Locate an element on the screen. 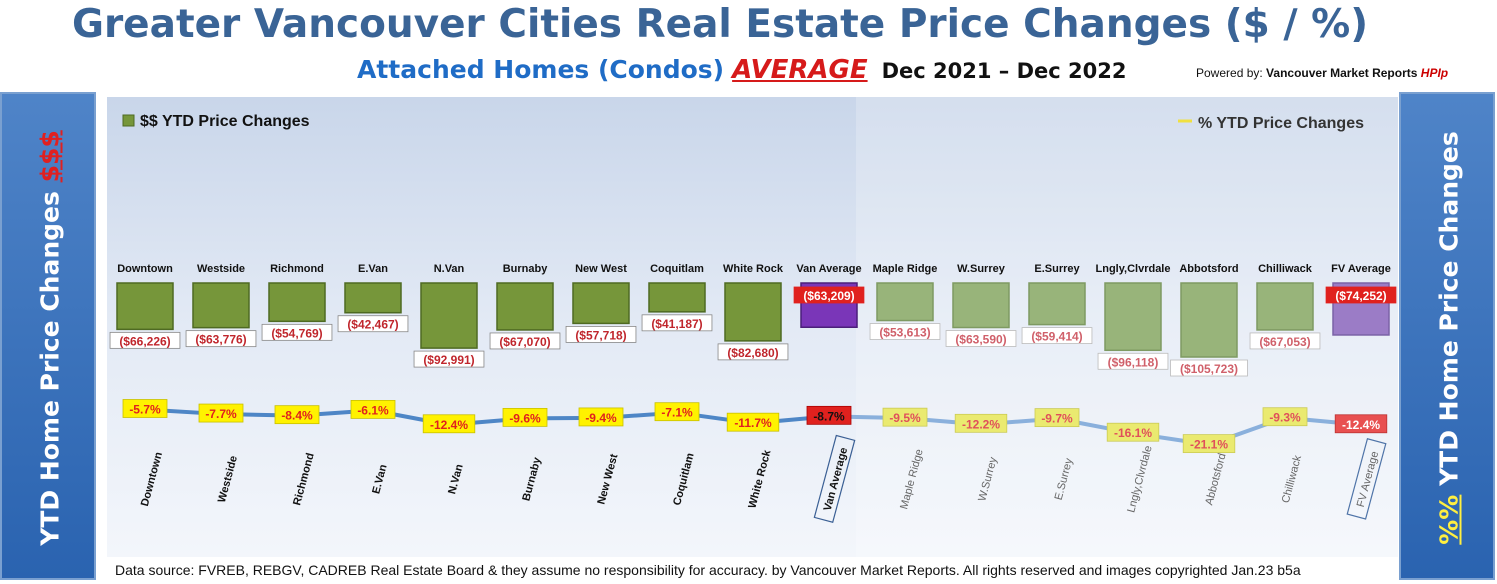  bar-label-box-white-rock is located at coordinates (753, 352).